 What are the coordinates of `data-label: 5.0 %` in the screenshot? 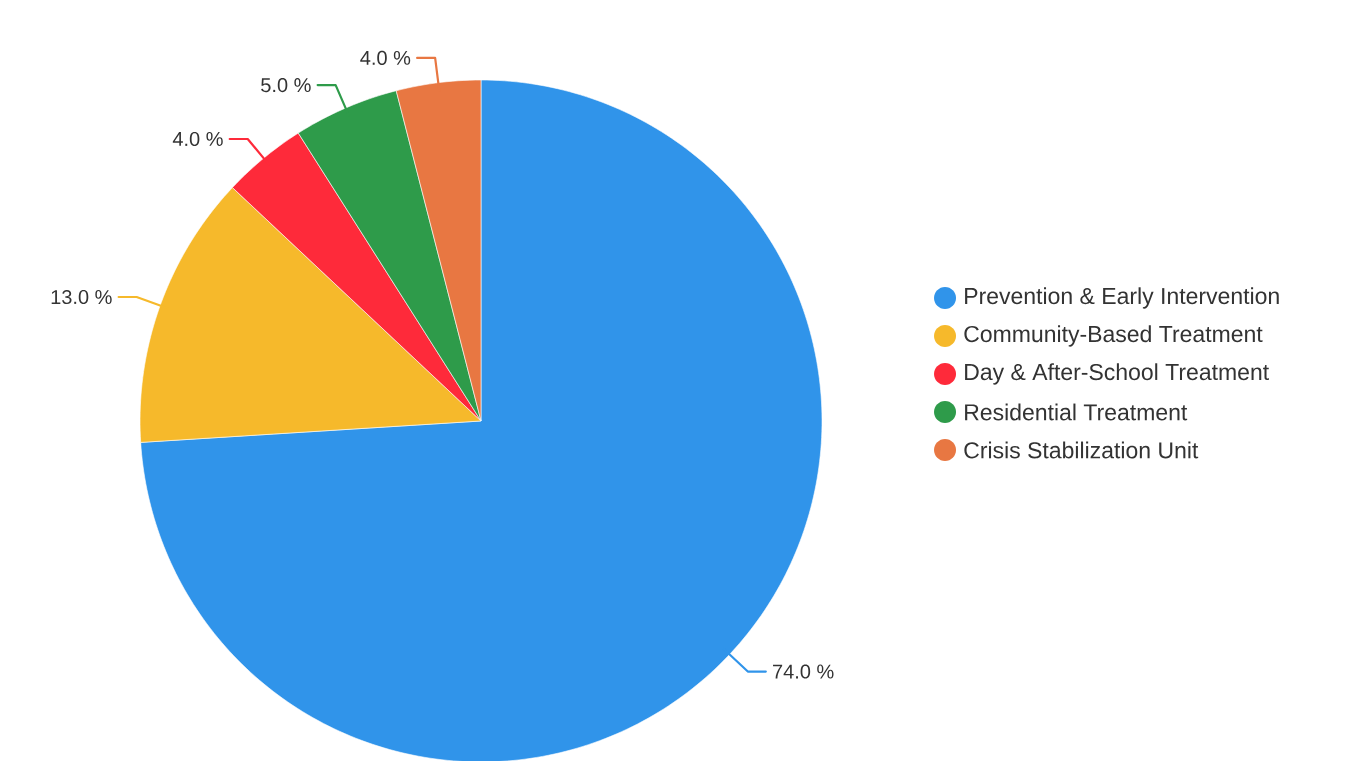 It's located at (286, 85).